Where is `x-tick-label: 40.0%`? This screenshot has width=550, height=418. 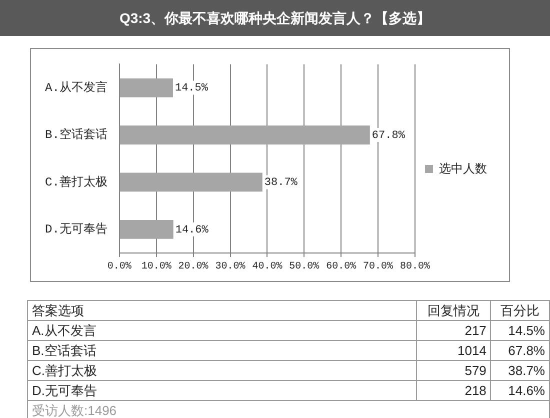
x-tick-label: 40.0% is located at coordinates (267, 267).